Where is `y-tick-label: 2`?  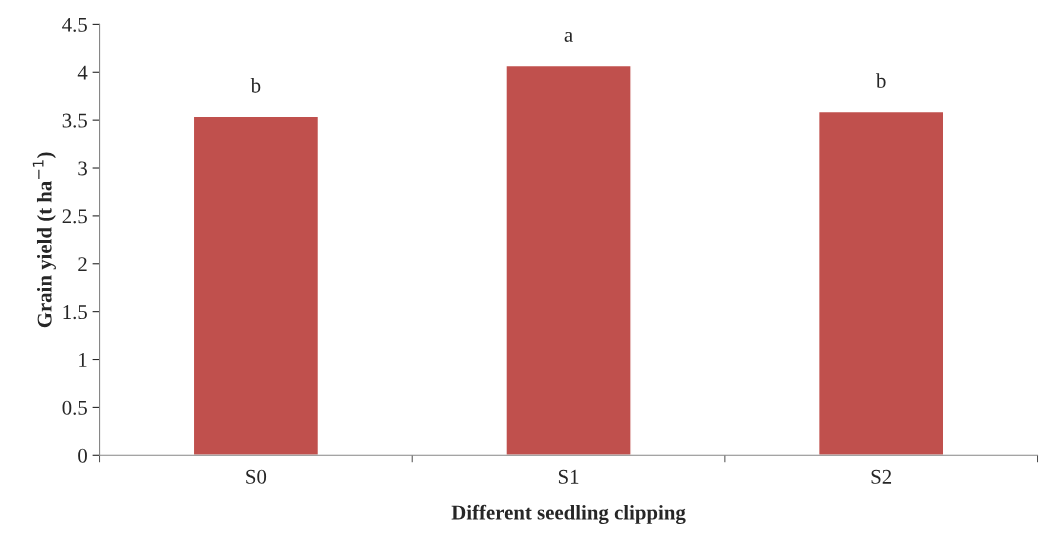 y-tick-label: 2 is located at coordinates (82, 264).